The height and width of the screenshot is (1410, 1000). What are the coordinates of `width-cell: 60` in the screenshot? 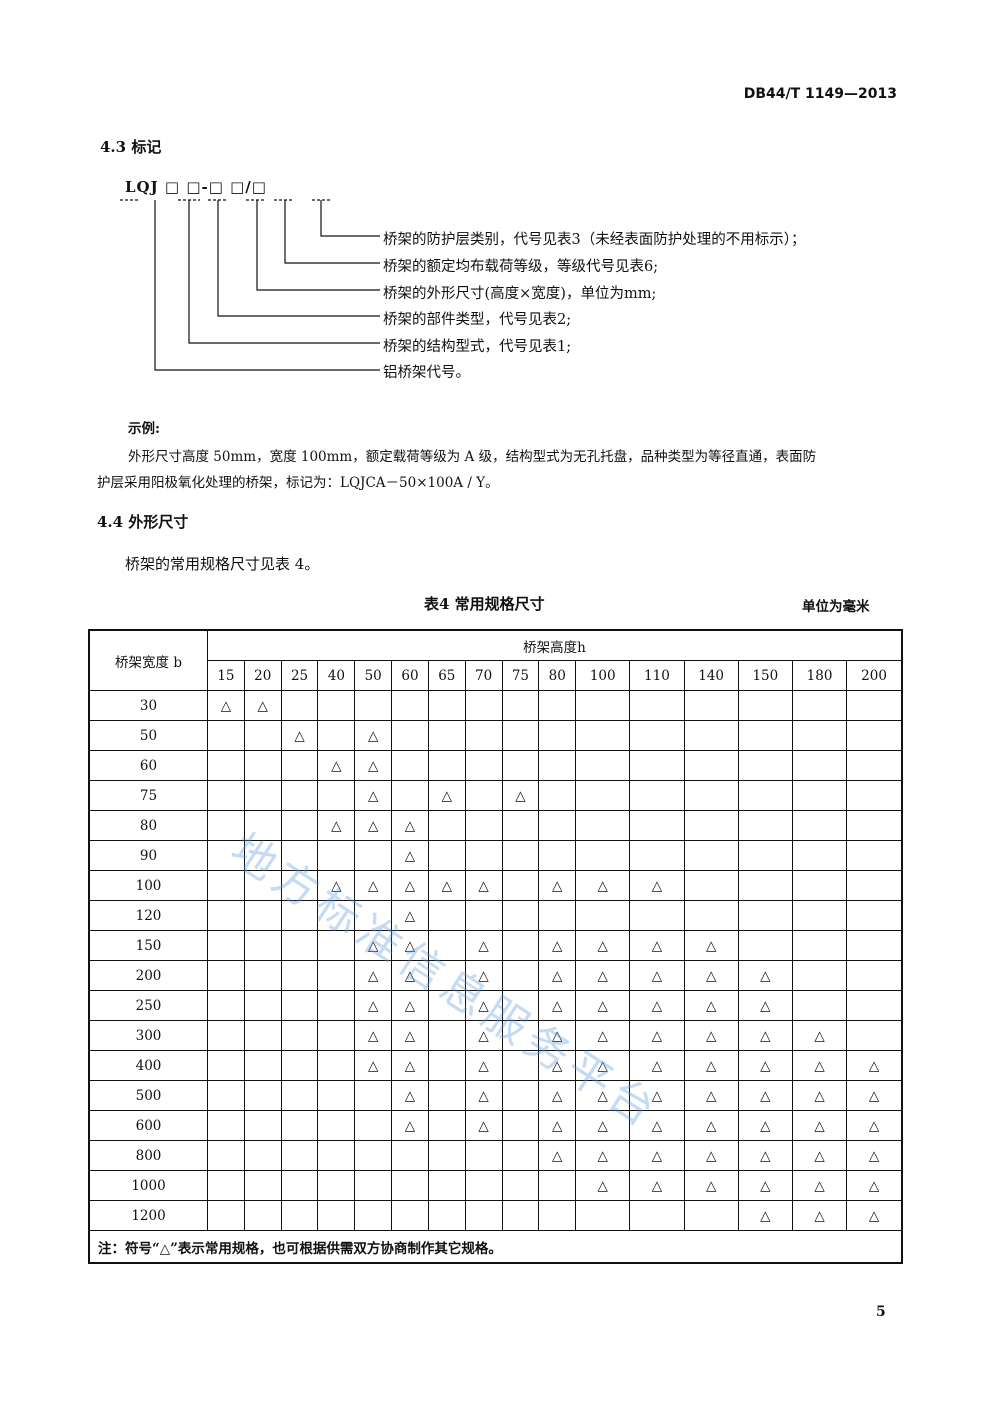 It's located at (148, 765).